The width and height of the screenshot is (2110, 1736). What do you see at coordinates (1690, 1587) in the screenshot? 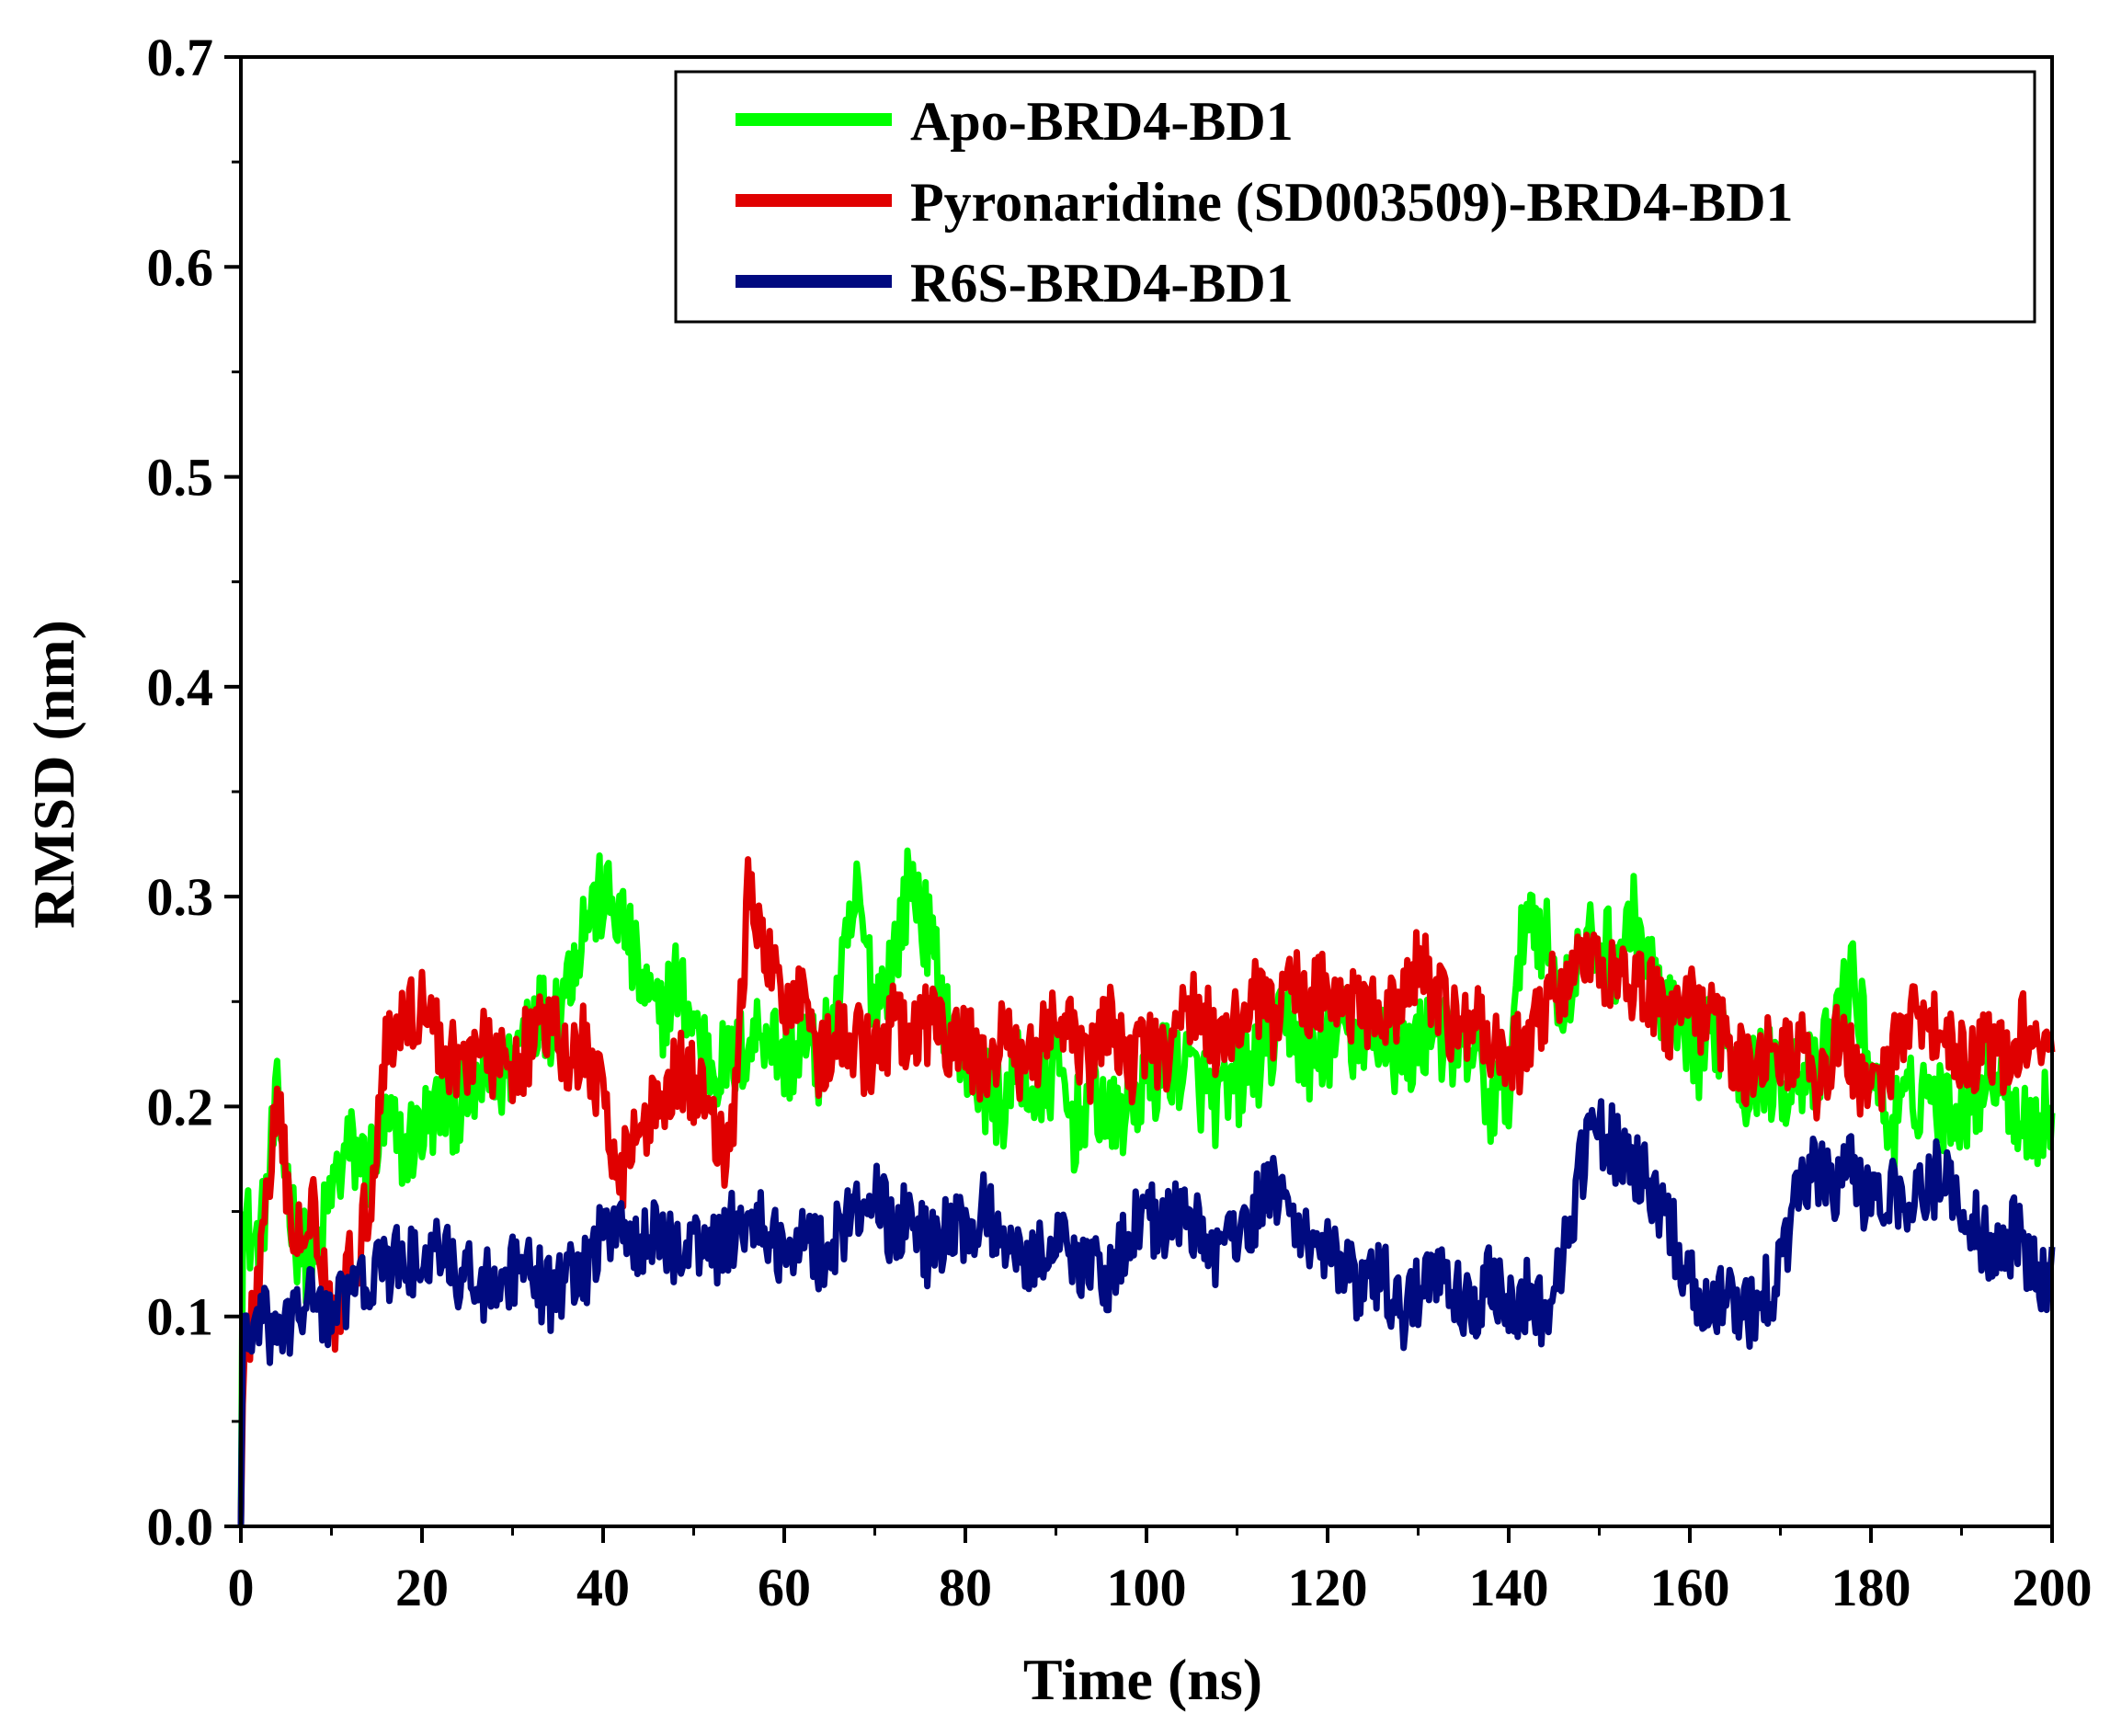
I see `x-tick-label: 160` at bounding box center [1690, 1587].